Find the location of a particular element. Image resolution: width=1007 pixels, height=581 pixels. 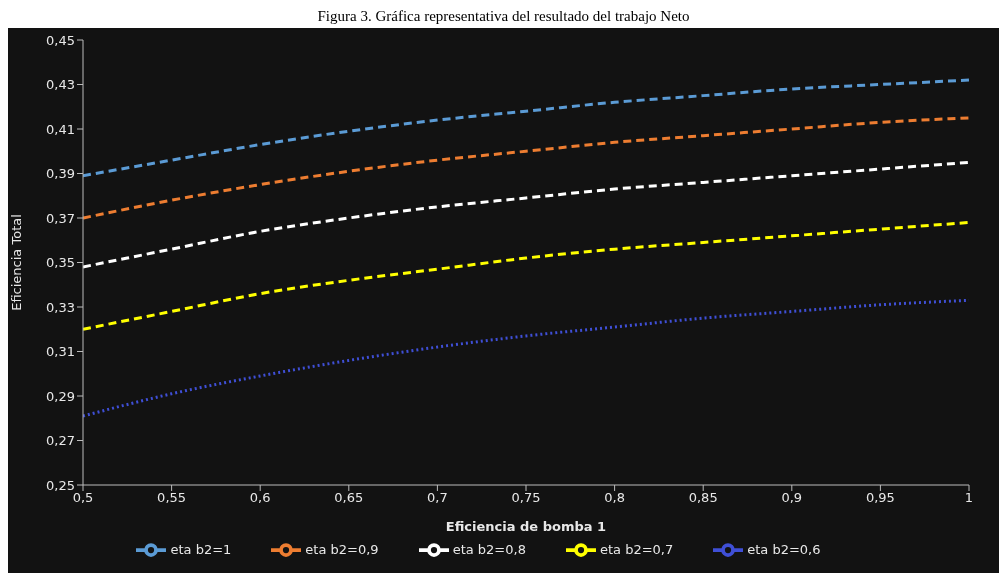

x-tick-label: 0,5 is located at coordinates (83, 498).